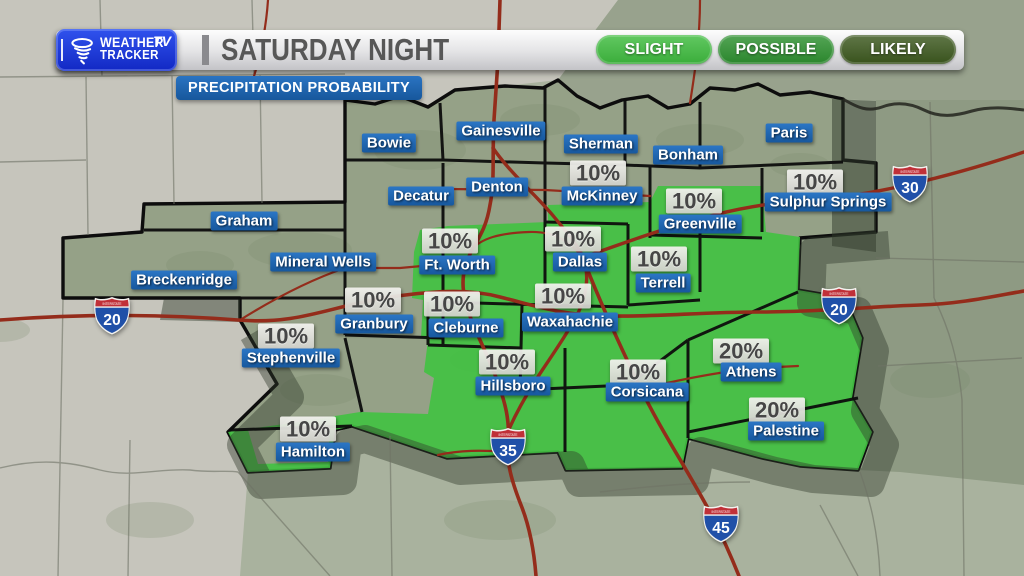 The height and width of the screenshot is (576, 1024). What do you see at coordinates (205, 50) in the screenshot?
I see `title-divider` at bounding box center [205, 50].